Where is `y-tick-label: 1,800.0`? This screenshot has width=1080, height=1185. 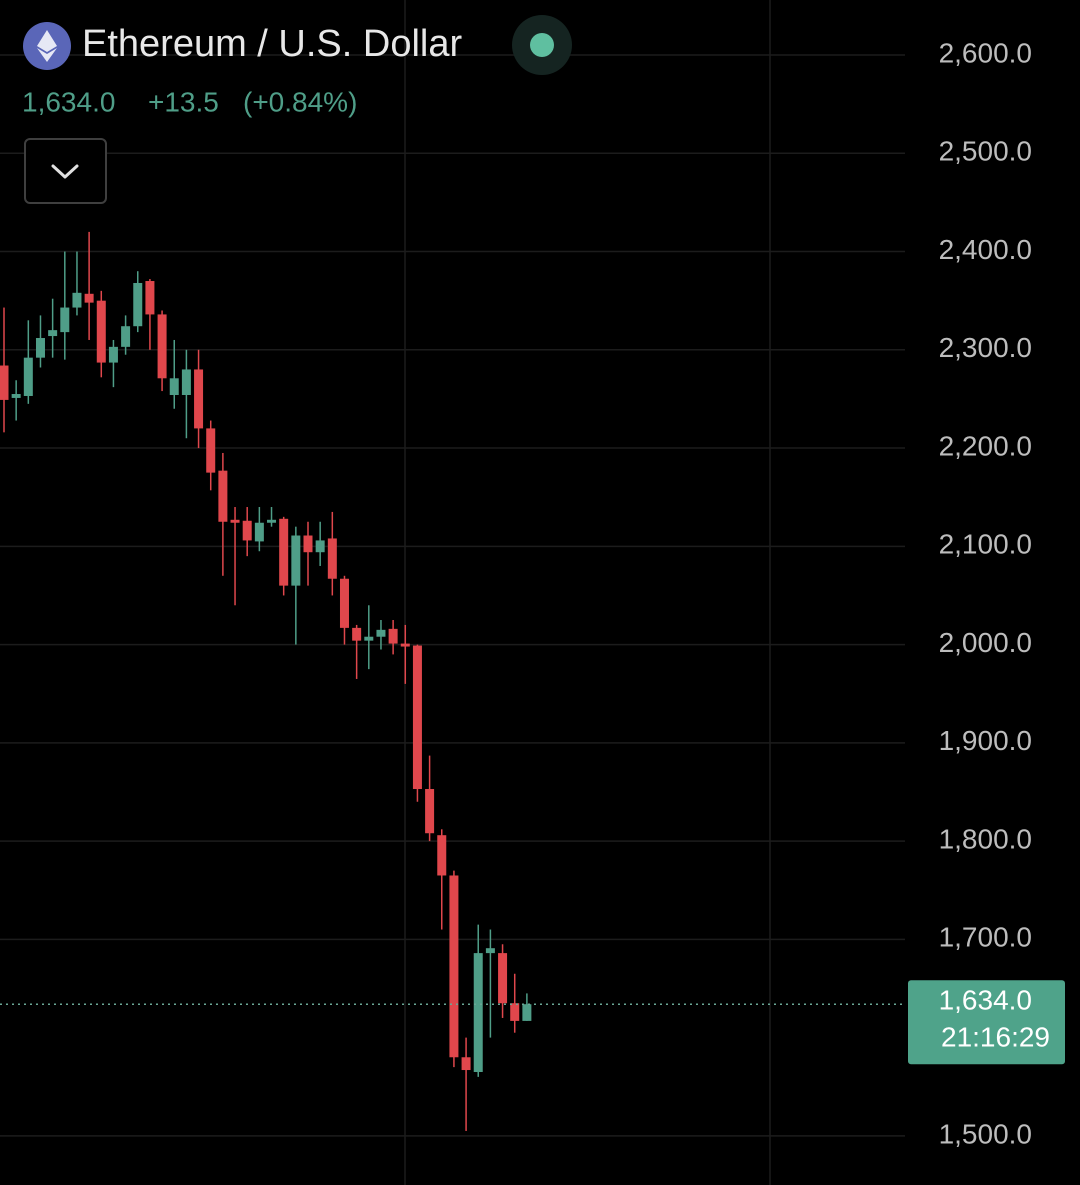 y-tick-label: 1,800.0 is located at coordinates (985, 838).